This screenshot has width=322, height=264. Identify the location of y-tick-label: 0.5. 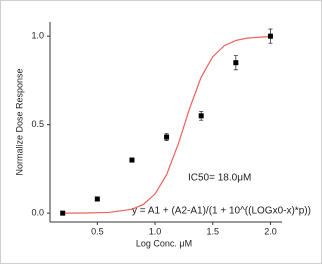
(37, 124).